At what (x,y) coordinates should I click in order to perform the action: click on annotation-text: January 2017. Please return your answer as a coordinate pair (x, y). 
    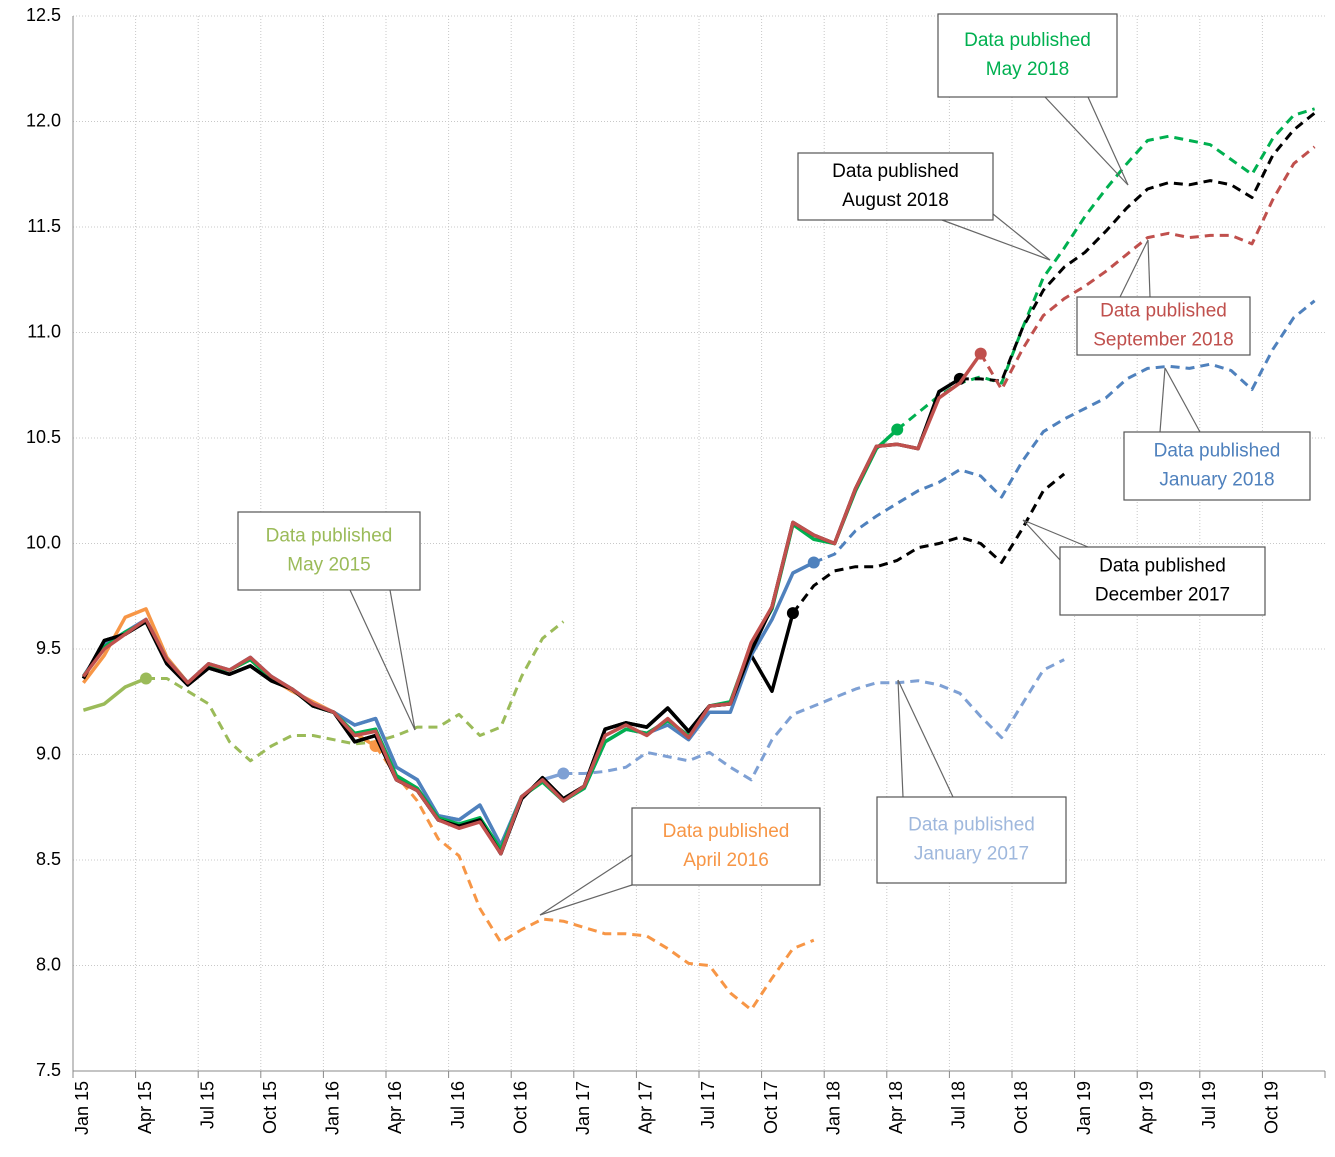
    Looking at the image, I should click on (971, 854).